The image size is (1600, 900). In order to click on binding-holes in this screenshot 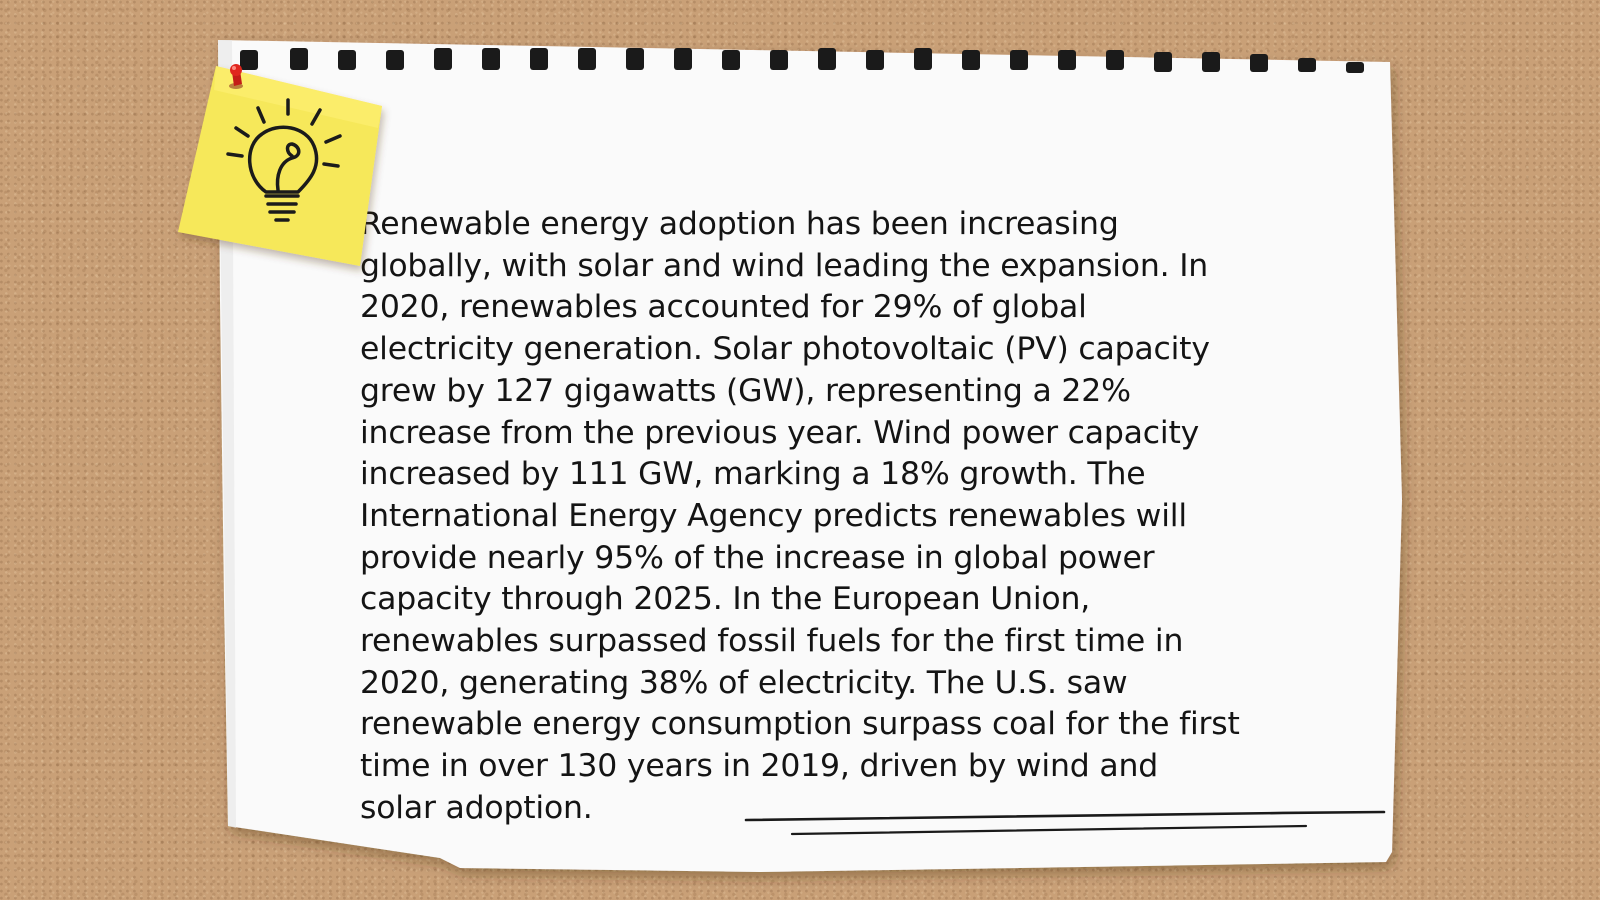, I will do `click(802, 60)`.